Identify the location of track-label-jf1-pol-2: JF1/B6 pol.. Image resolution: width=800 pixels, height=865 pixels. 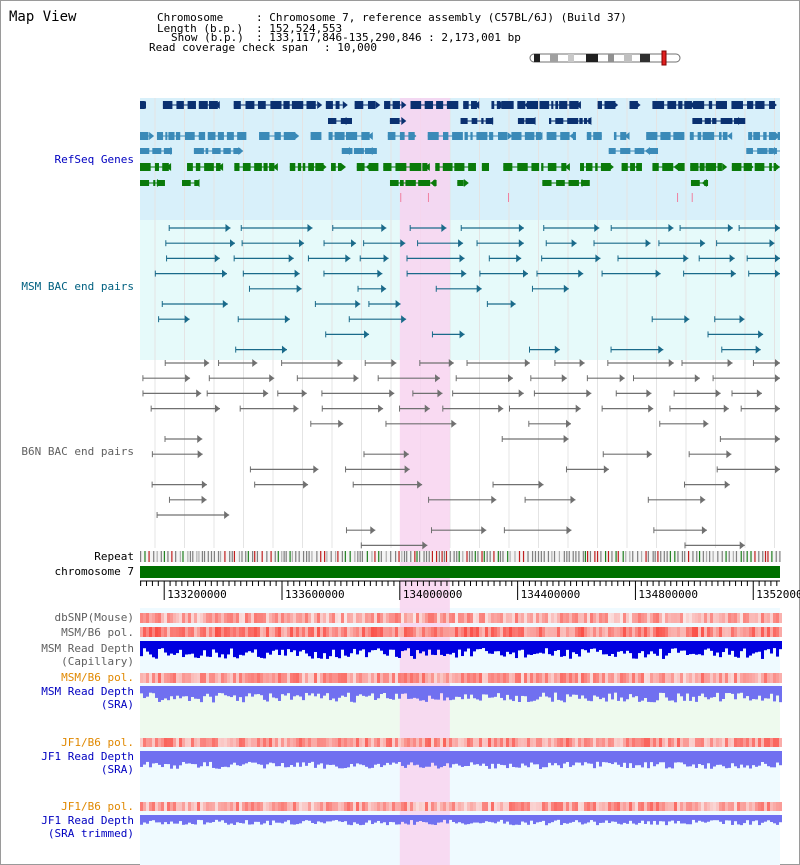
(97, 806).